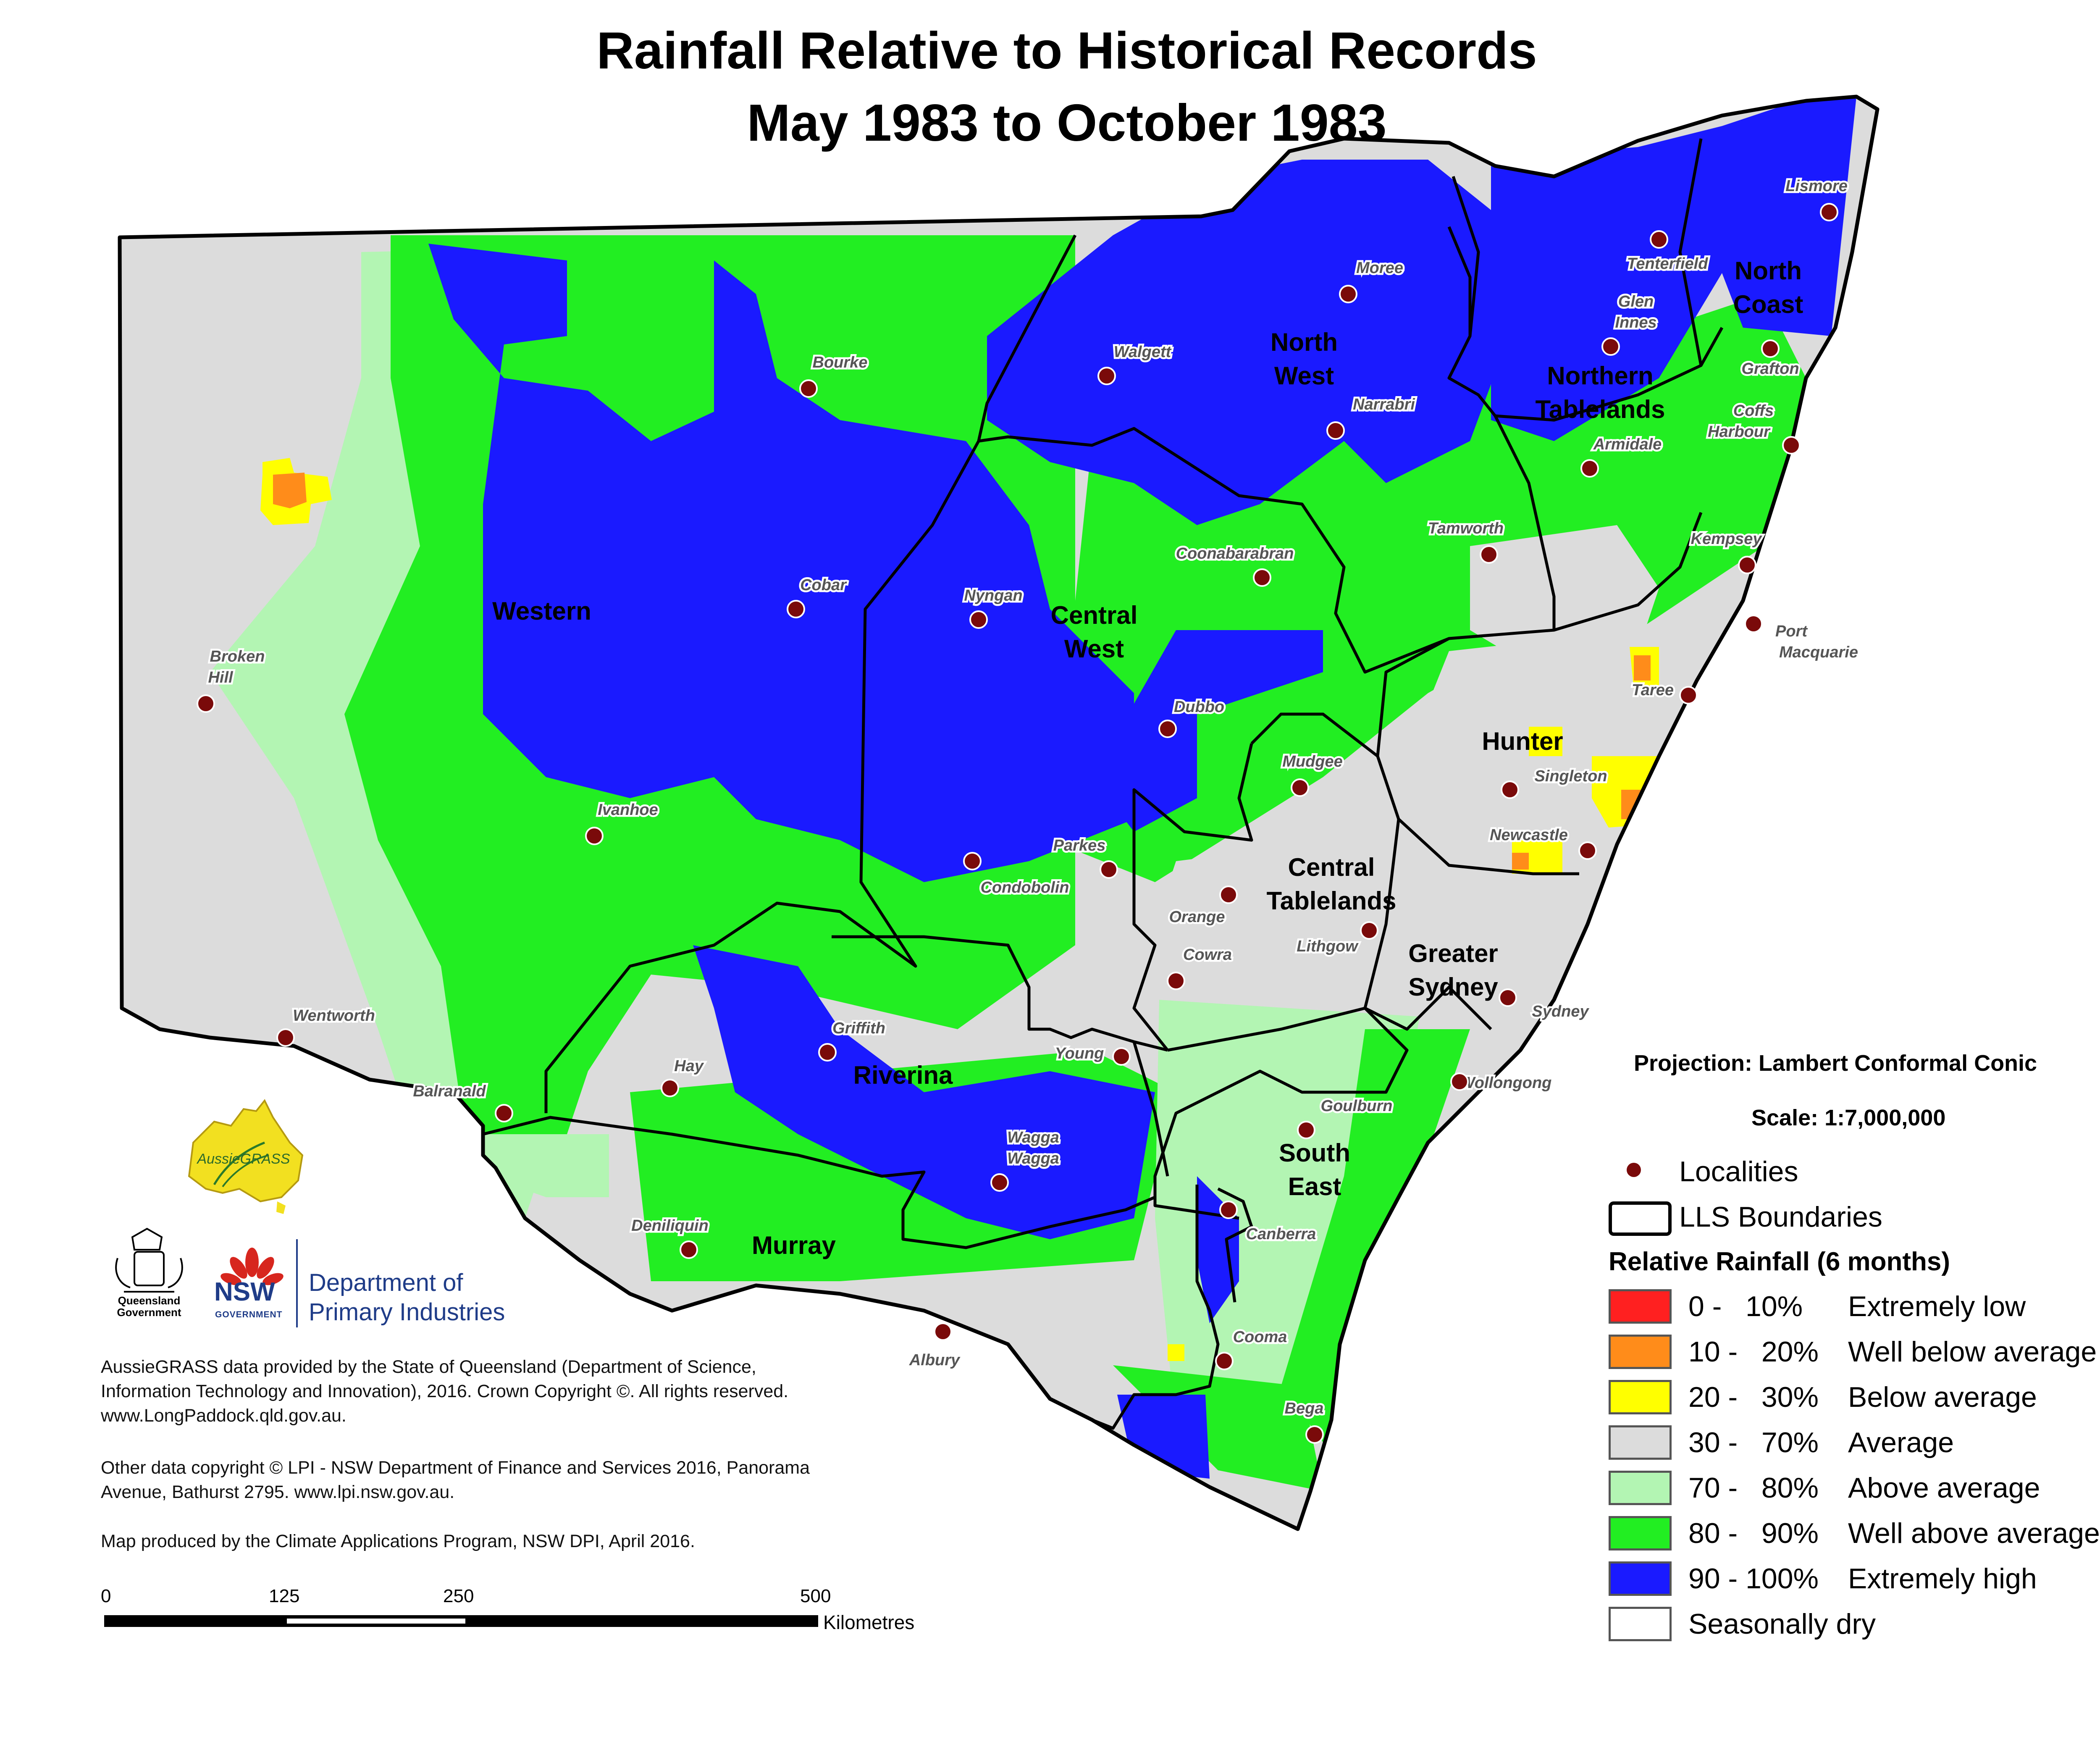 Image resolution: width=2100 pixels, height=1737 pixels. Describe the element at coordinates (1589, 468) in the screenshot. I see `dot-armidale` at that location.